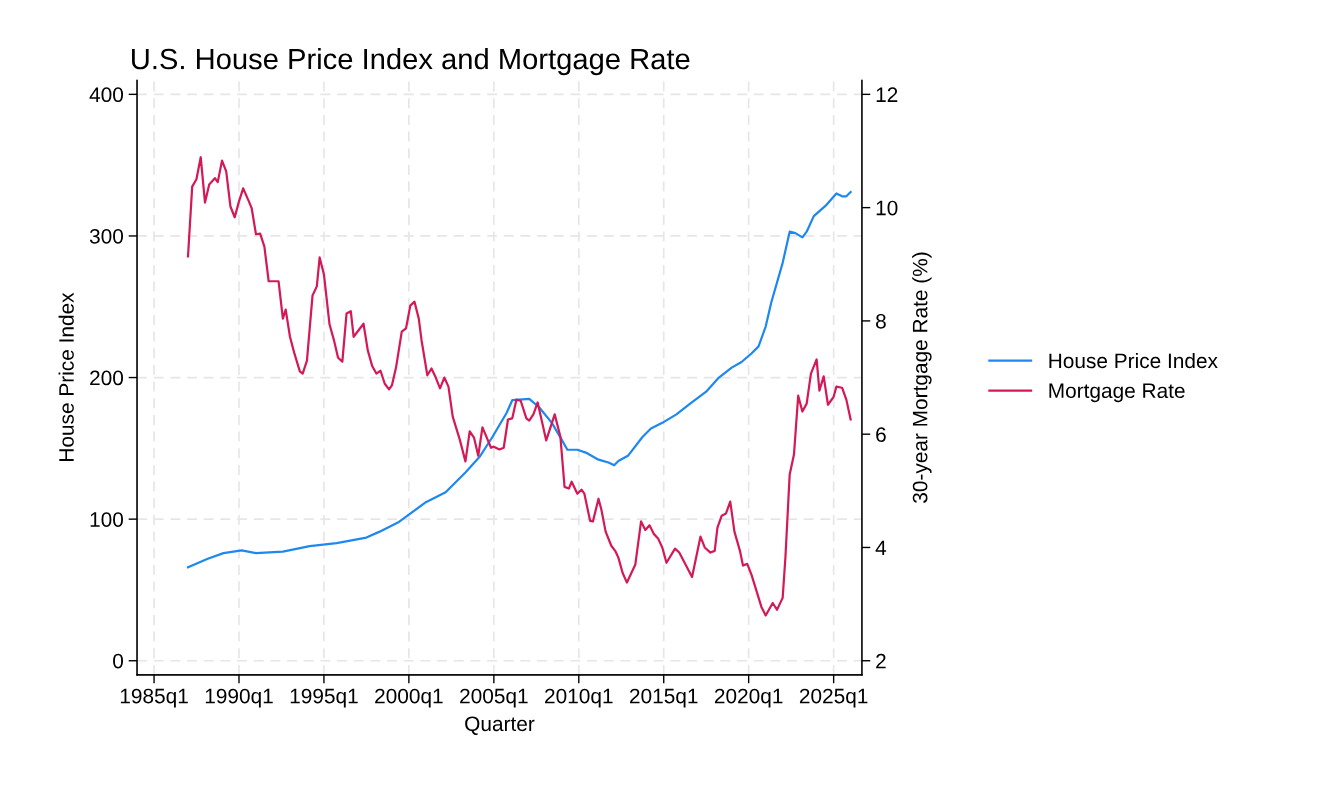 This screenshot has height=794, width=1324. Describe the element at coordinates (409, 698) in the screenshot. I see `x-tick-label: 2000q1` at that location.